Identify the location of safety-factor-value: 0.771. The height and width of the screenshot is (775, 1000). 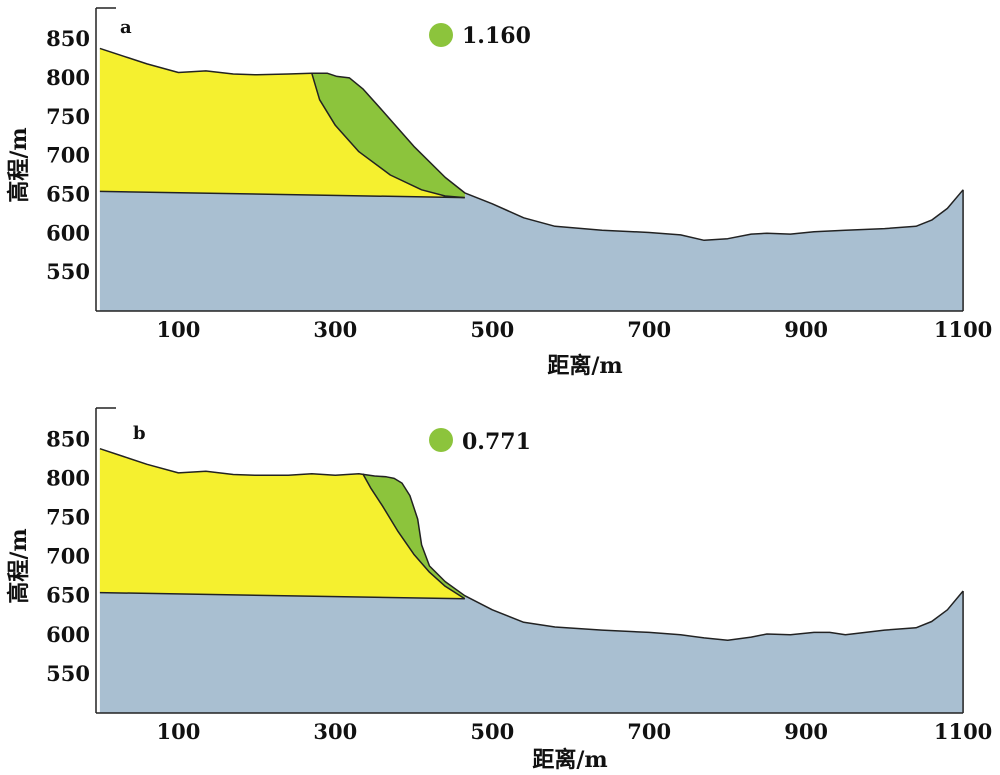
(496, 442).